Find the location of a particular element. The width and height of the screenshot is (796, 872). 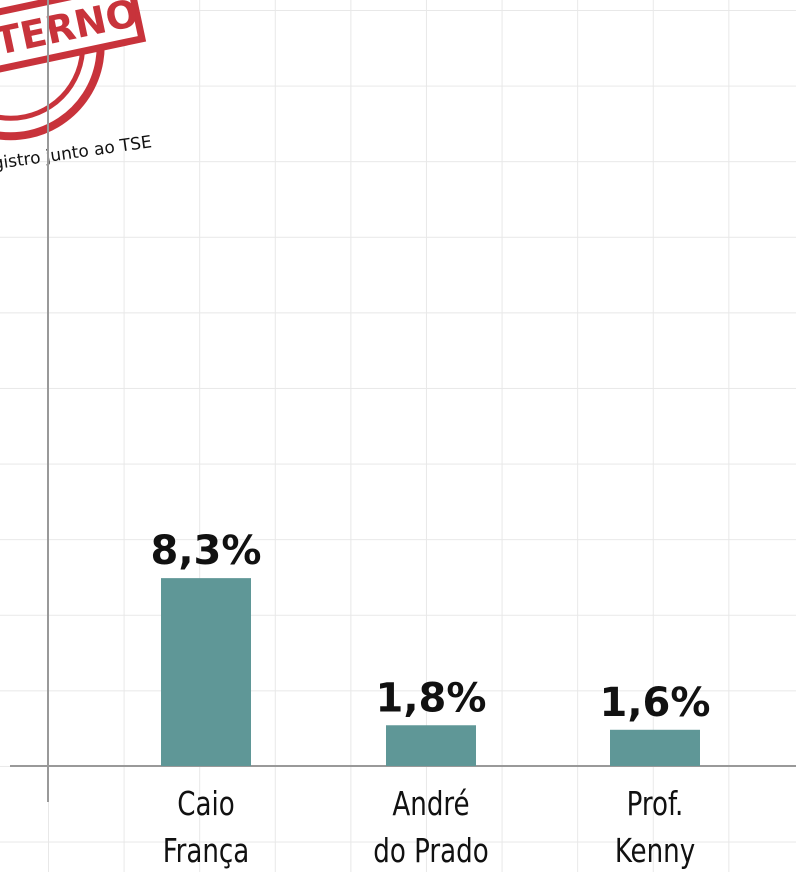

x-tick-label: Caio França is located at coordinates (206, 827).